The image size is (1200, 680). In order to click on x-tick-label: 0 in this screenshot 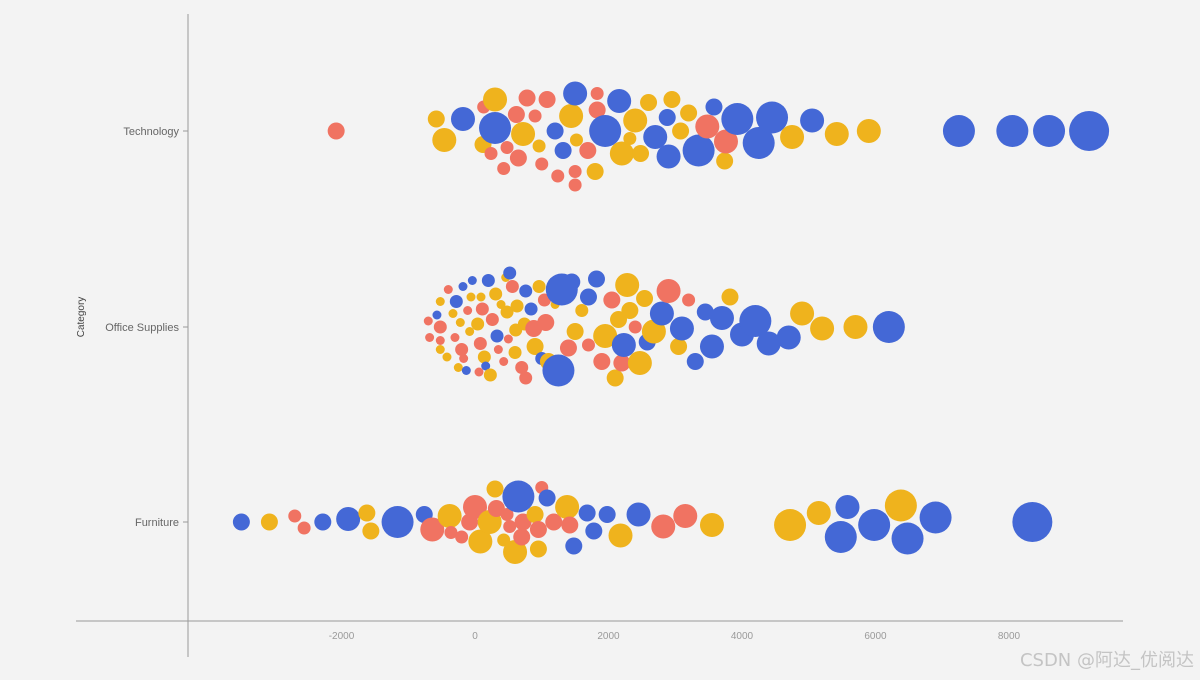, I will do `click(475, 636)`.